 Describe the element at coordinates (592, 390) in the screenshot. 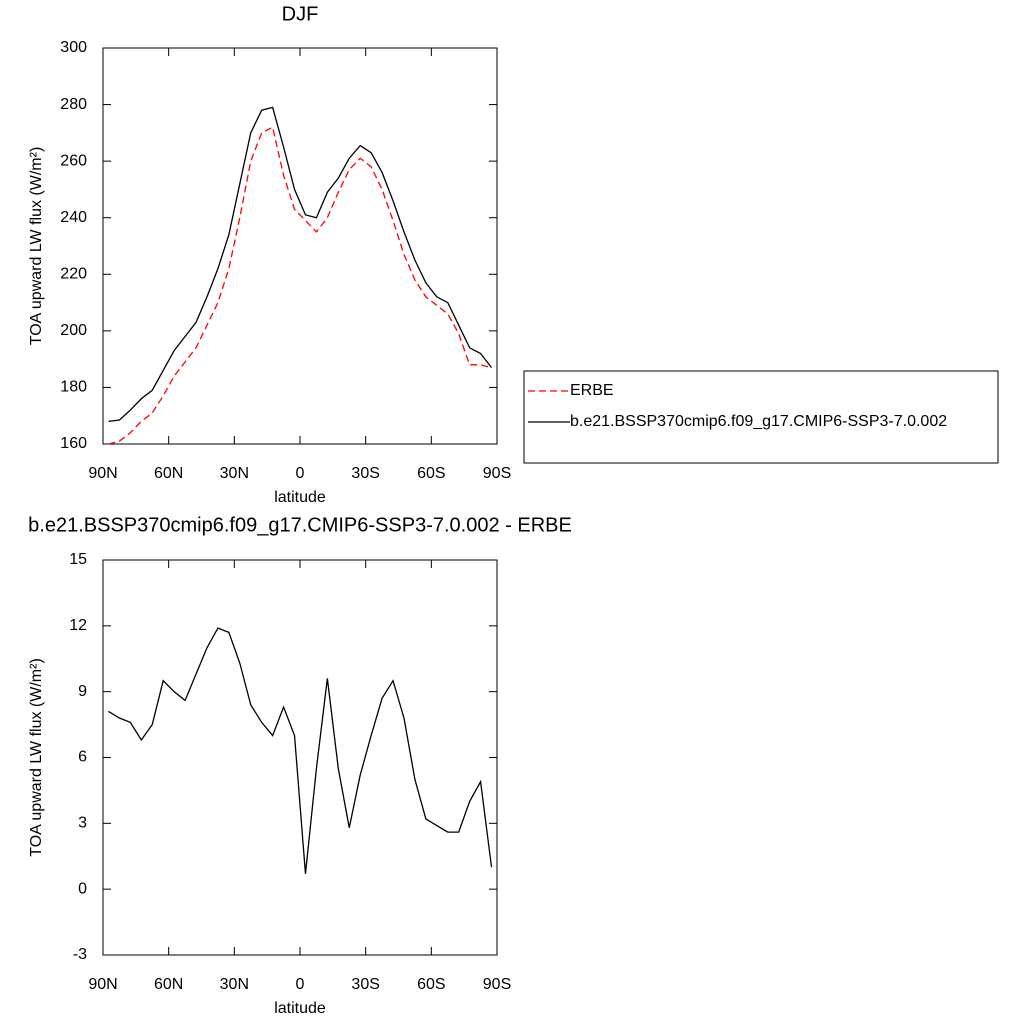

I see `legend-label: ERBE` at that location.